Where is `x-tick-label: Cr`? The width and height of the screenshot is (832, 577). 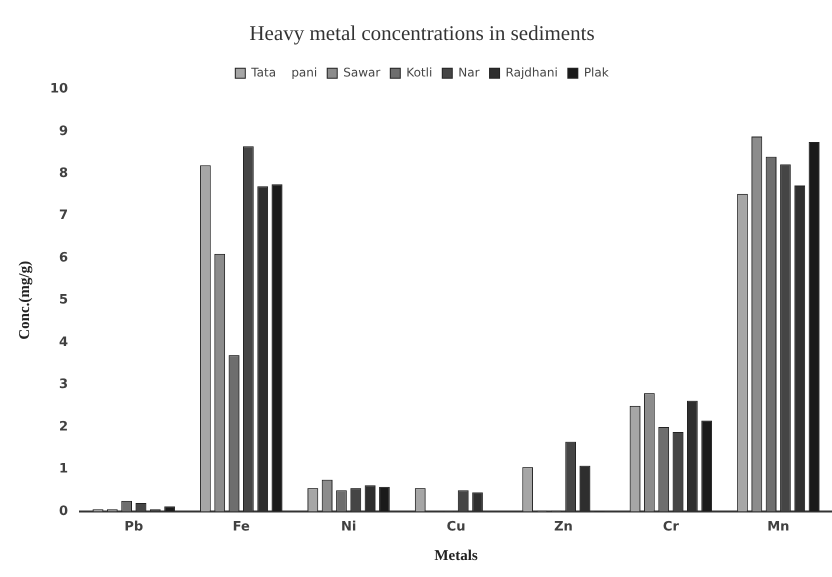
x-tick-label: Cr is located at coordinates (671, 527).